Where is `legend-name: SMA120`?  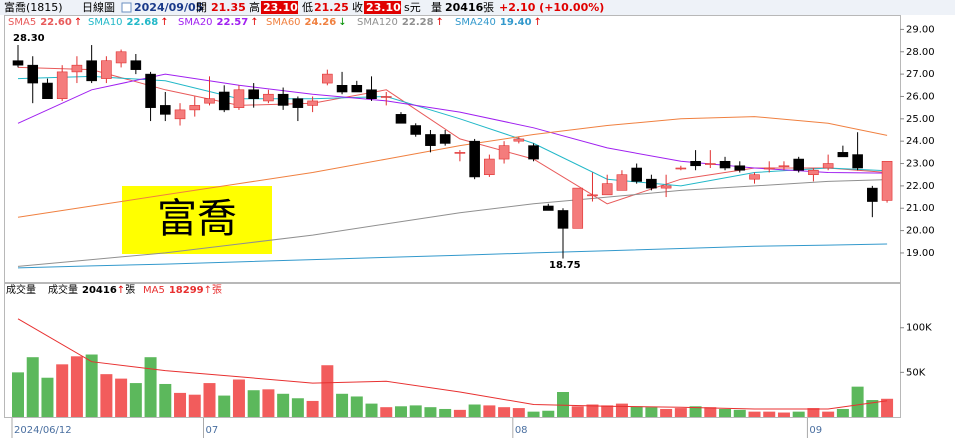
legend-name: SMA120 is located at coordinates (377, 22).